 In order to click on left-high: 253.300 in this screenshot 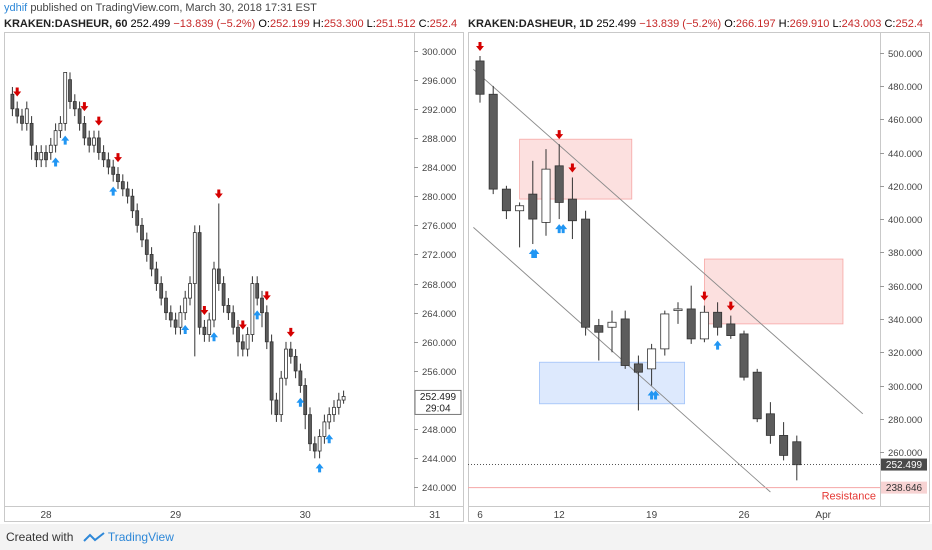, I will do `click(343, 24)`.